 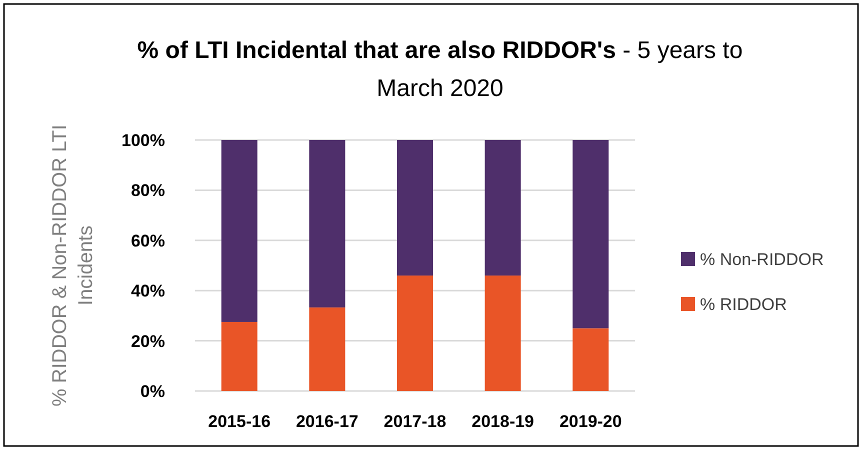 What do you see at coordinates (143, 140) in the screenshot?
I see `y-tick-label: 100%` at bounding box center [143, 140].